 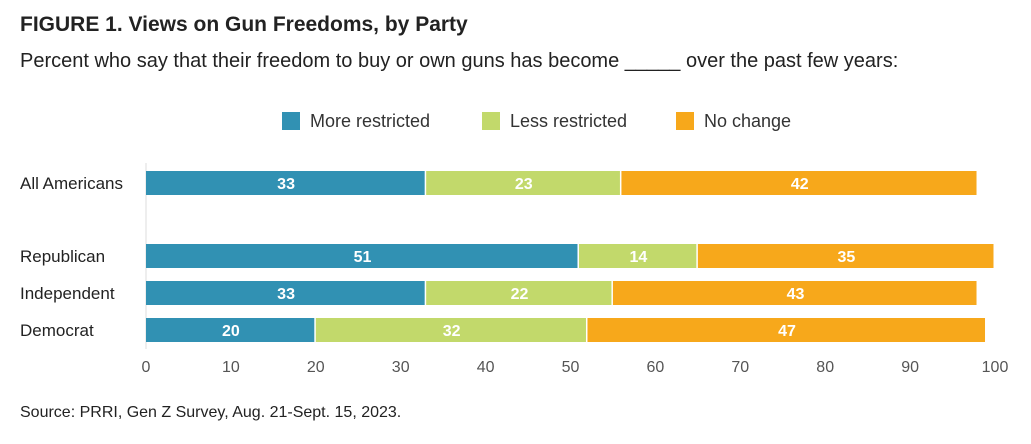 What do you see at coordinates (71, 183) in the screenshot?
I see `category-label-0: All Americans` at bounding box center [71, 183].